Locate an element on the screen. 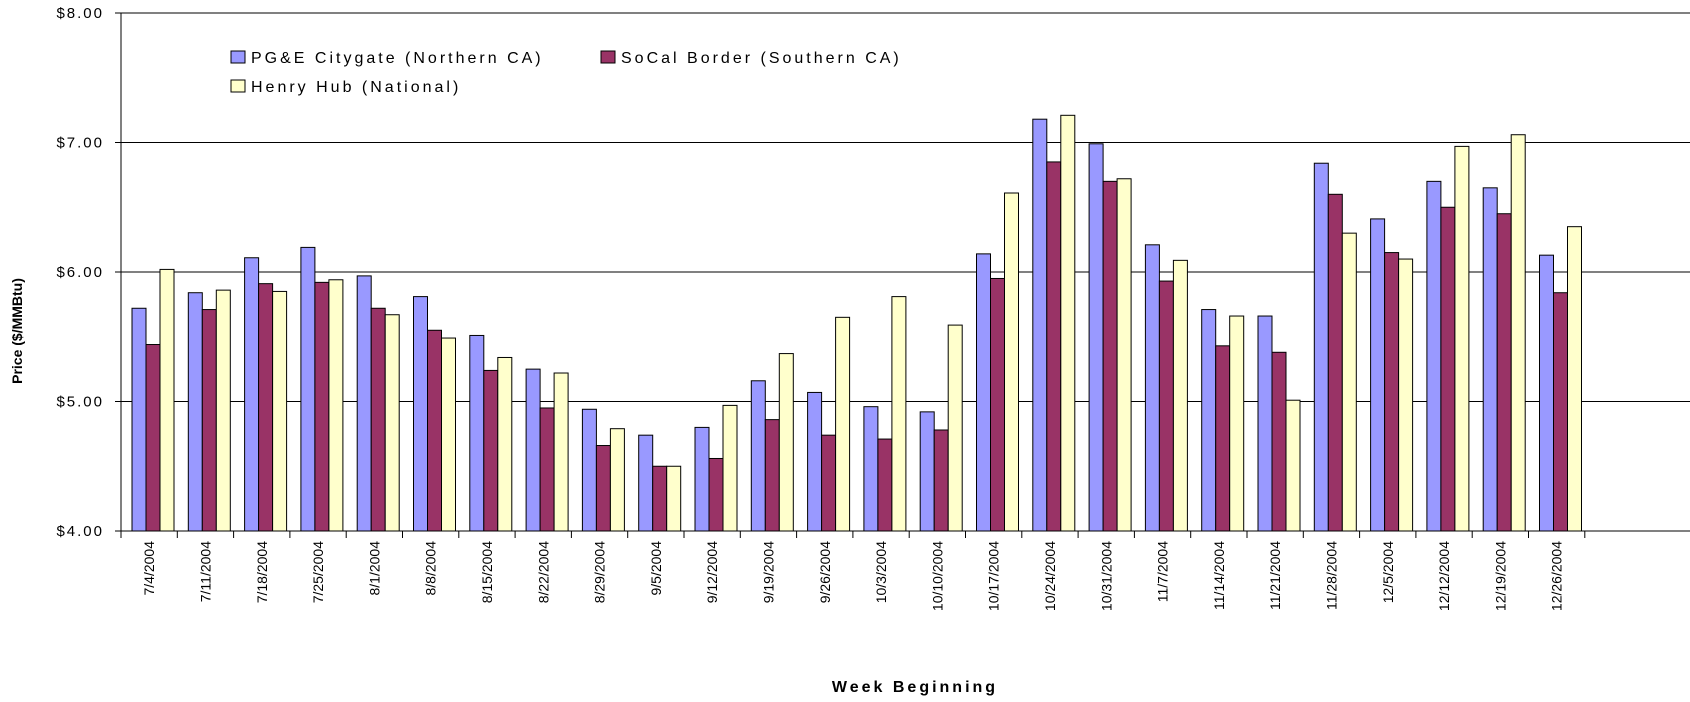 Image resolution: width=1690 pixels, height=702 pixels. y-tick-label: $4.00 is located at coordinates (80, 531).